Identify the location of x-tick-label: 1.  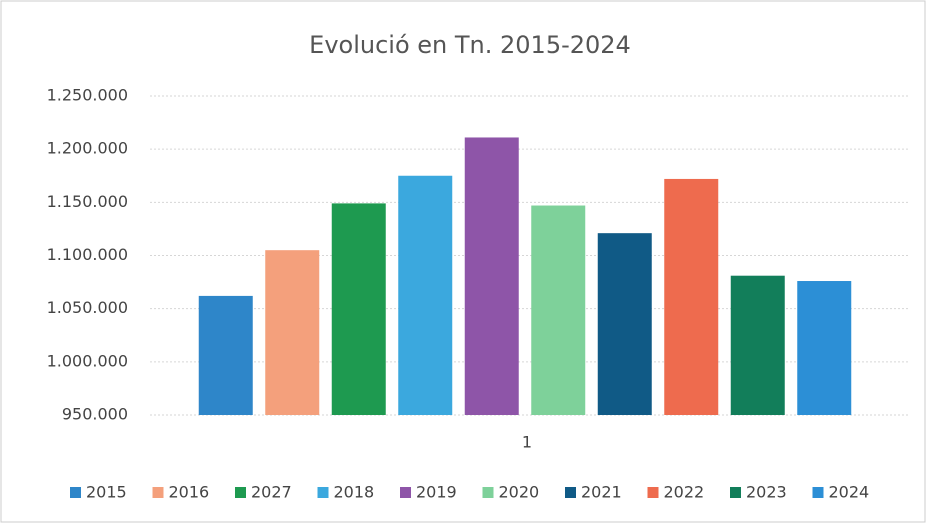
(527, 442).